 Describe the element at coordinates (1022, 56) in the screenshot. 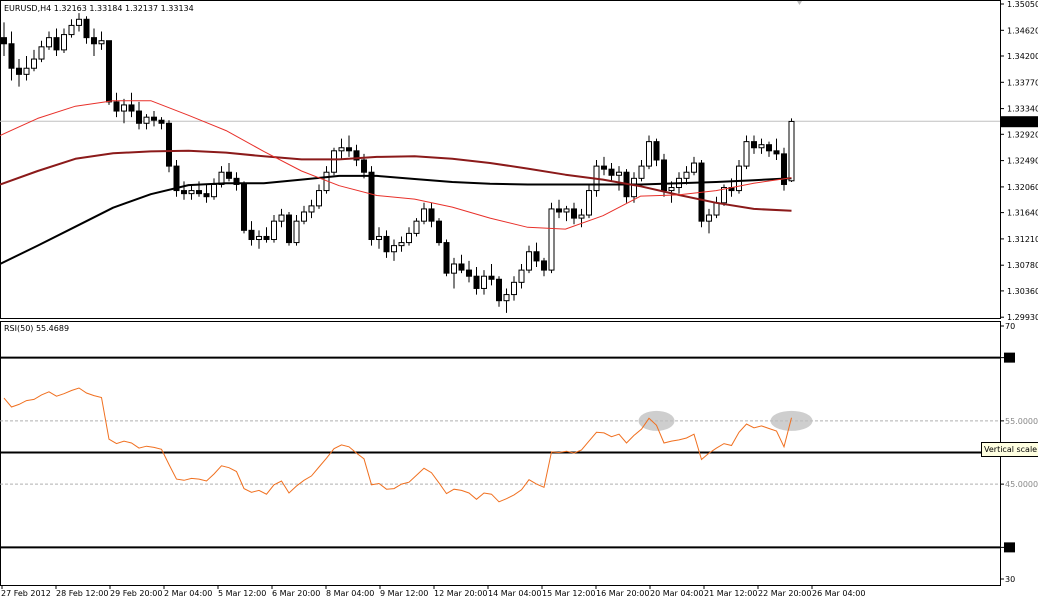

I see `price-axis-label: 1.34200` at that location.